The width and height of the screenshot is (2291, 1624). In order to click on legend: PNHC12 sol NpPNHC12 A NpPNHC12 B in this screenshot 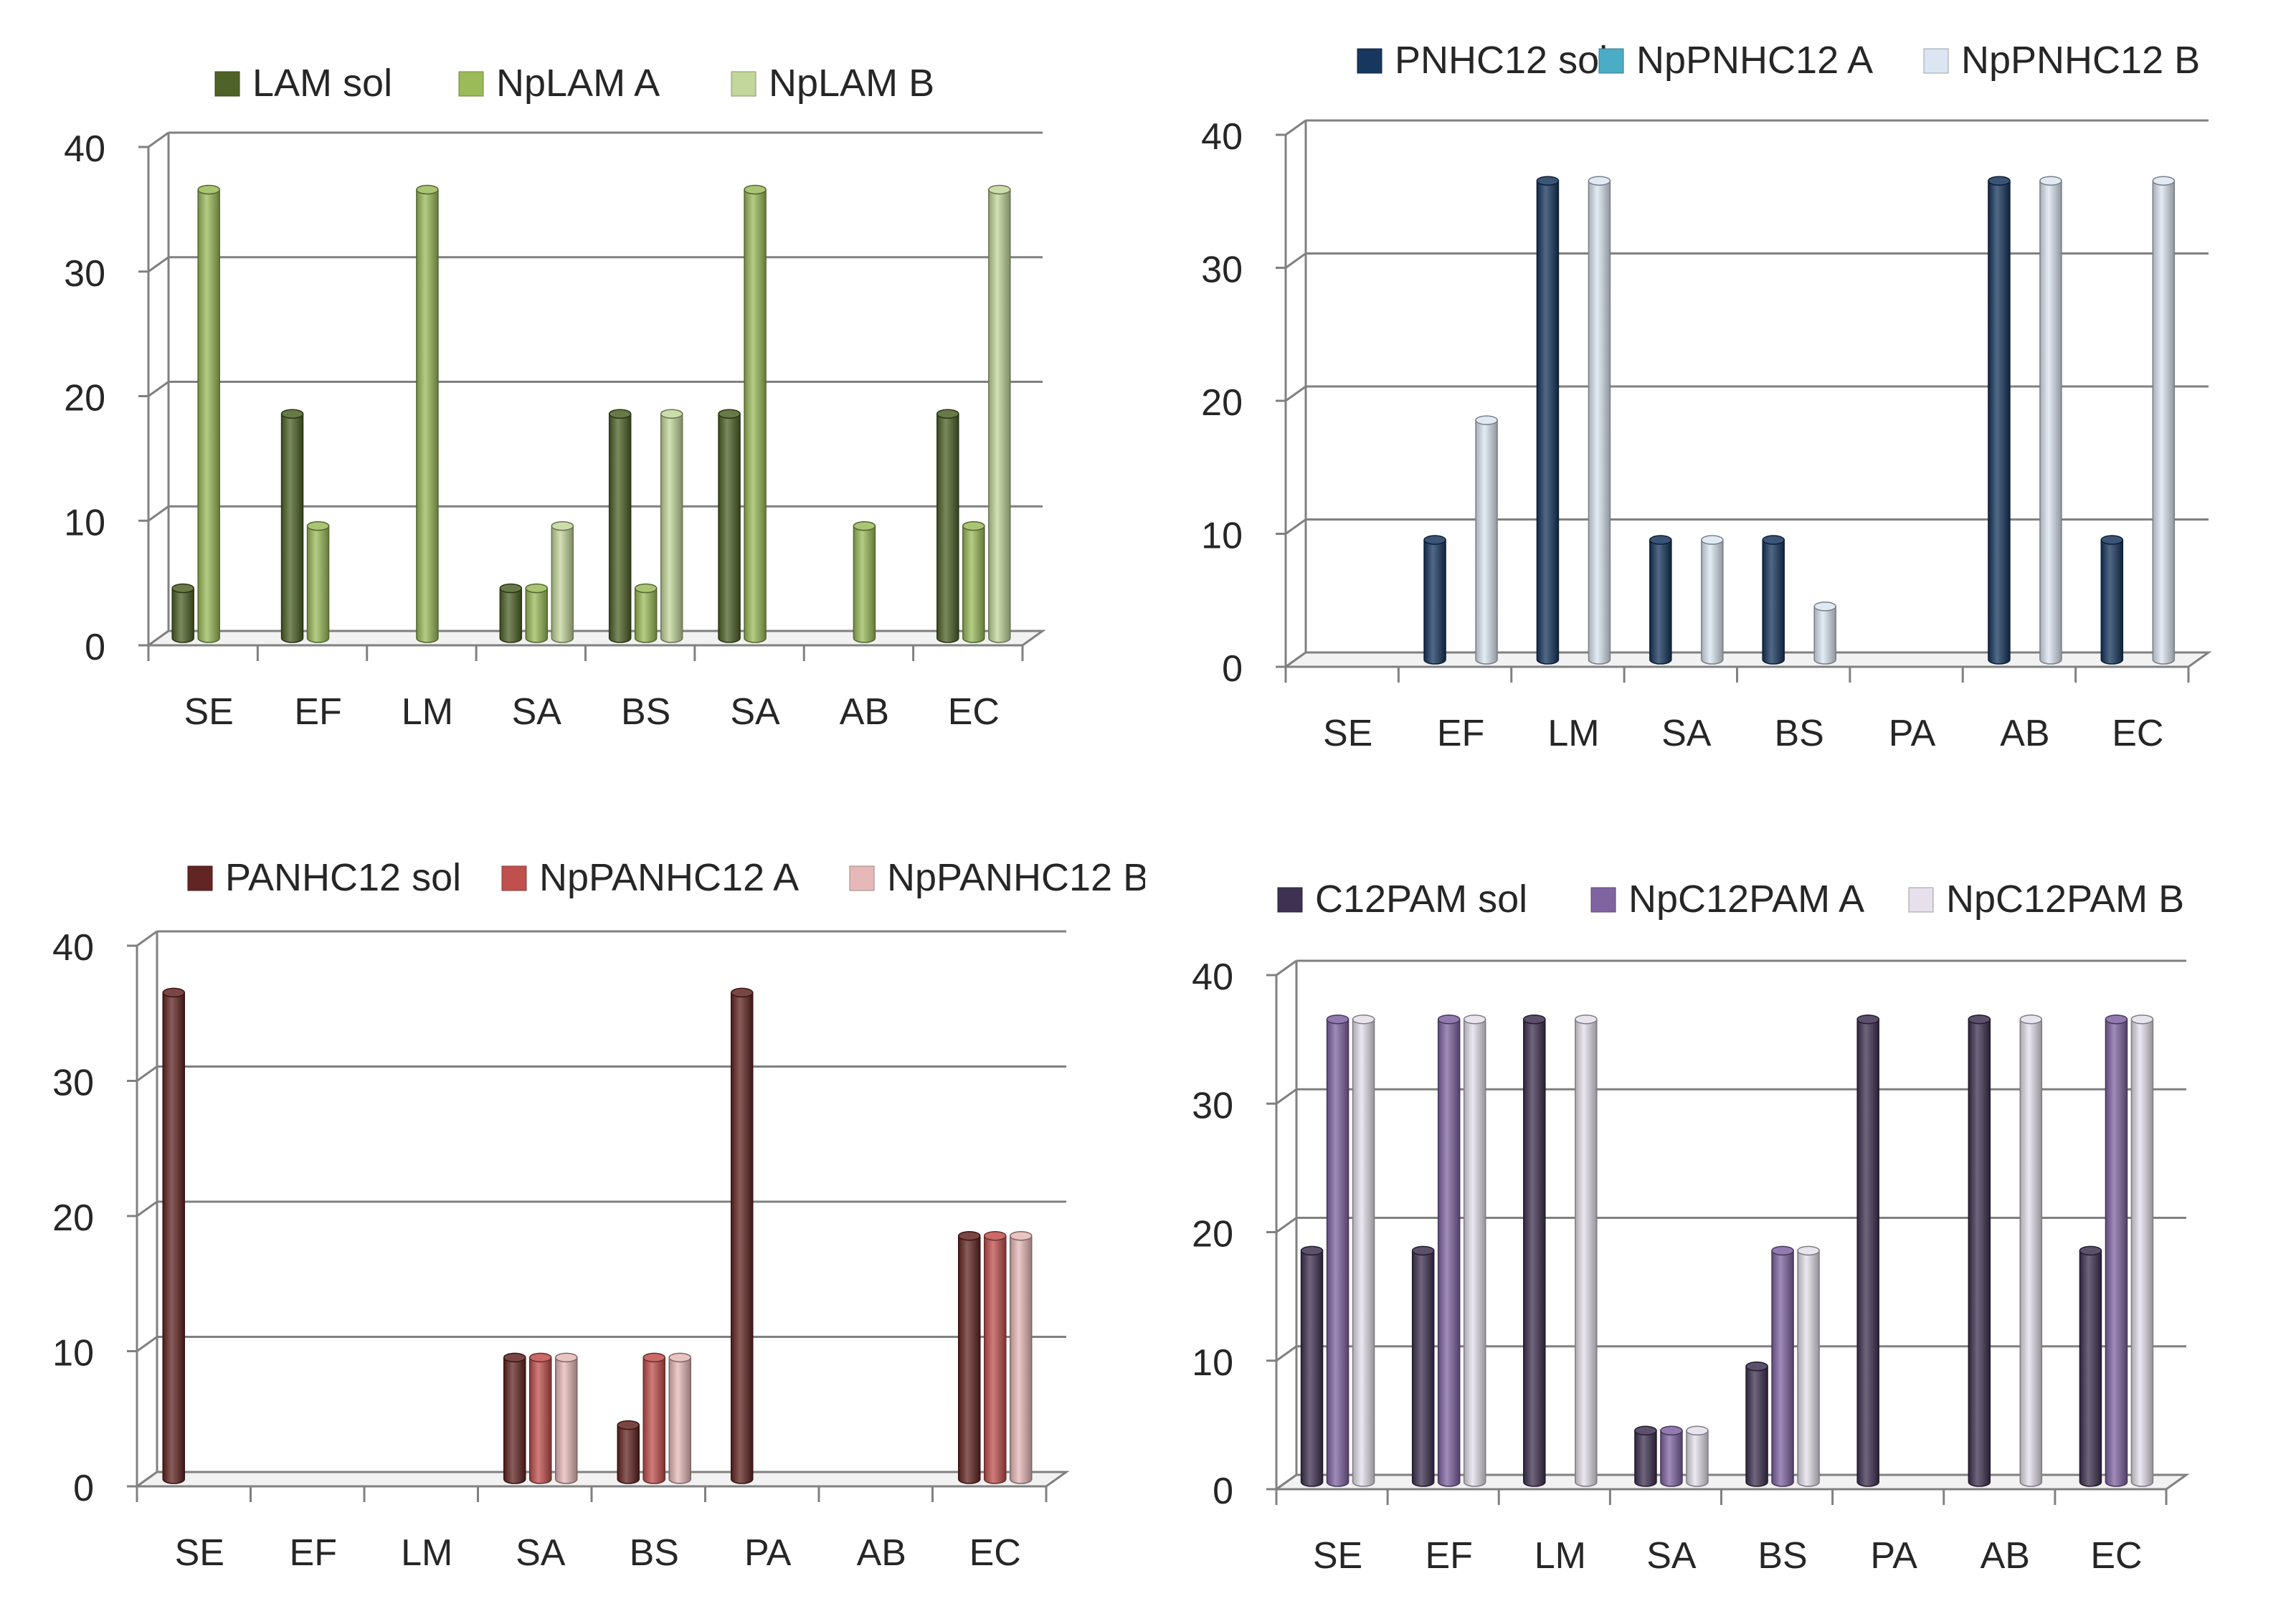, I will do `click(1778, 60)`.